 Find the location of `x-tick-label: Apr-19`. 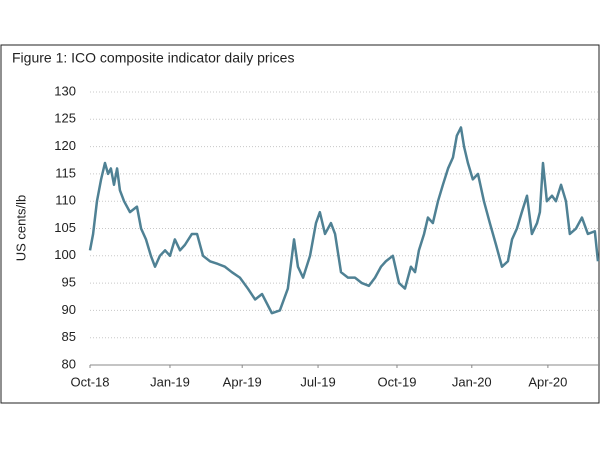

x-tick-label: Apr-19 is located at coordinates (242, 381).